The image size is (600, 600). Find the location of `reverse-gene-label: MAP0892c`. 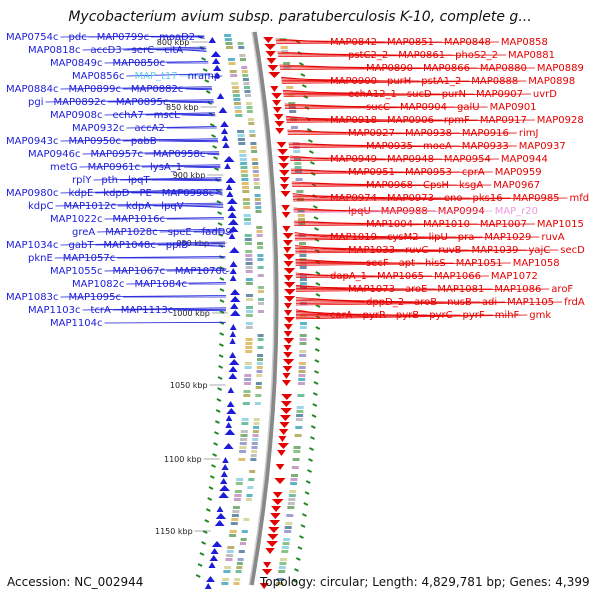

reverse-gene-label: MAP0892c is located at coordinates (80, 102).